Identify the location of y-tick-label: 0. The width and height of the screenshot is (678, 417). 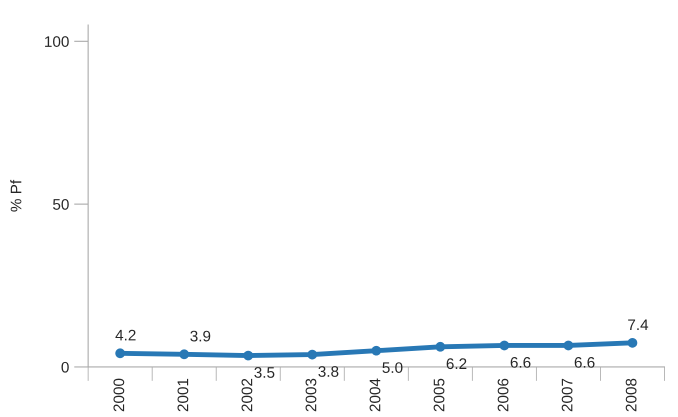
(65, 367).